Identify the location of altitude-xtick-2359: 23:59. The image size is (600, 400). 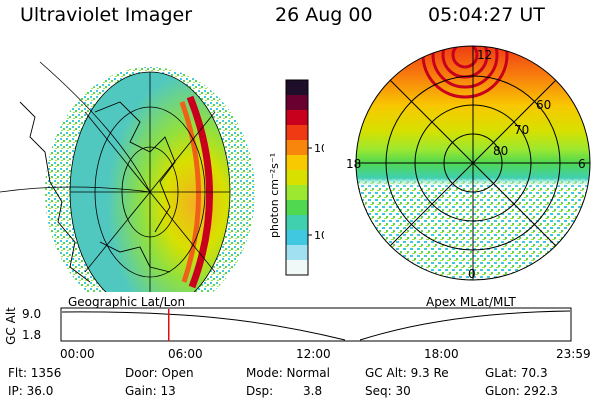
(573, 354).